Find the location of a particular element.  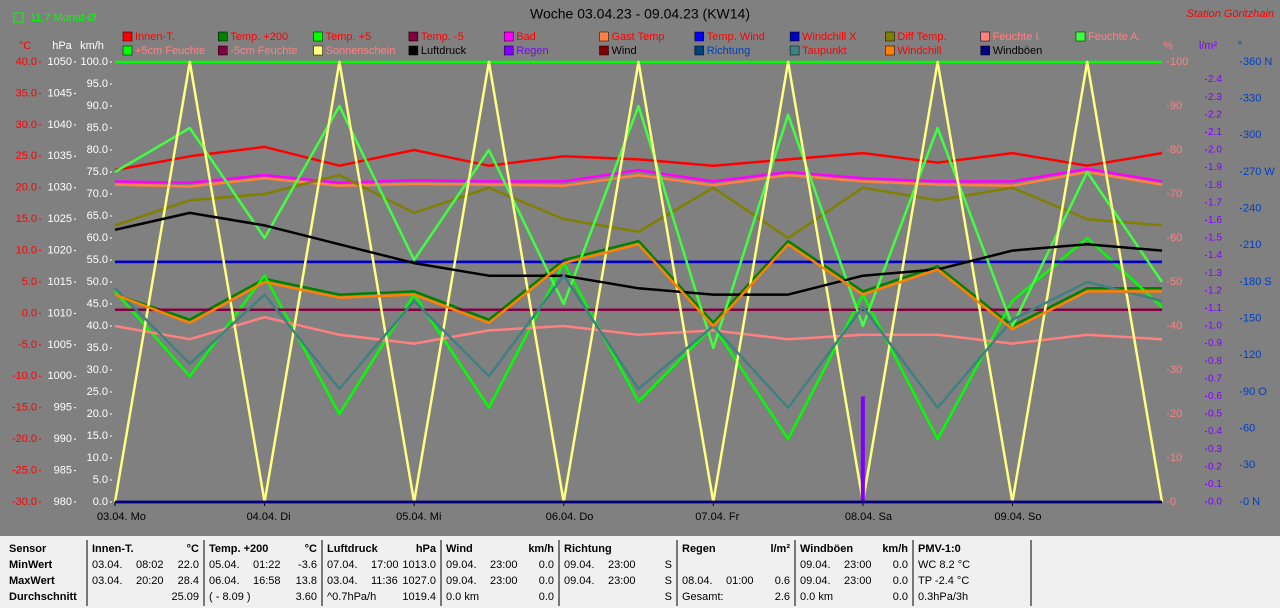

axis-unit: km/h is located at coordinates (92, 46).